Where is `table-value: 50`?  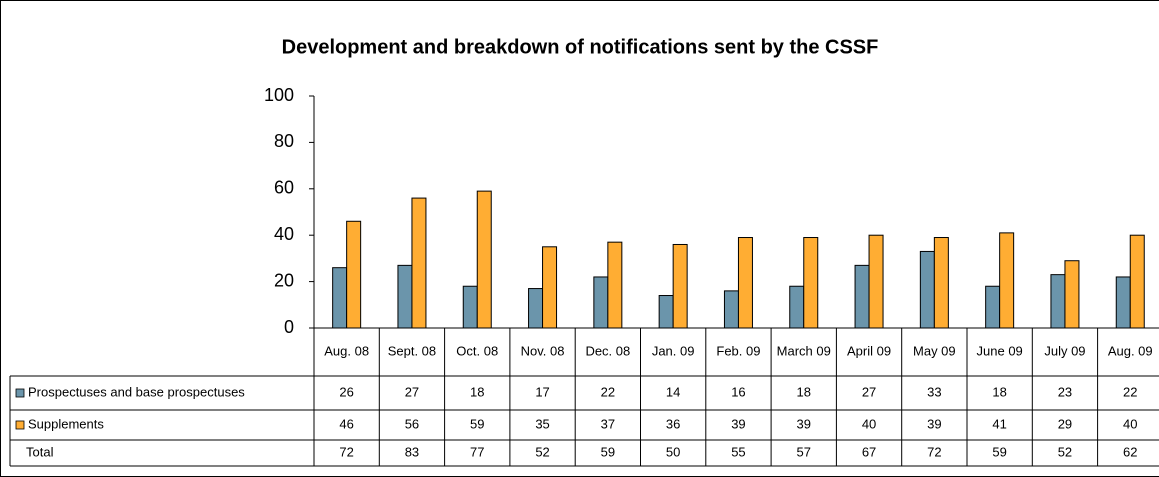 table-value: 50 is located at coordinates (673, 451).